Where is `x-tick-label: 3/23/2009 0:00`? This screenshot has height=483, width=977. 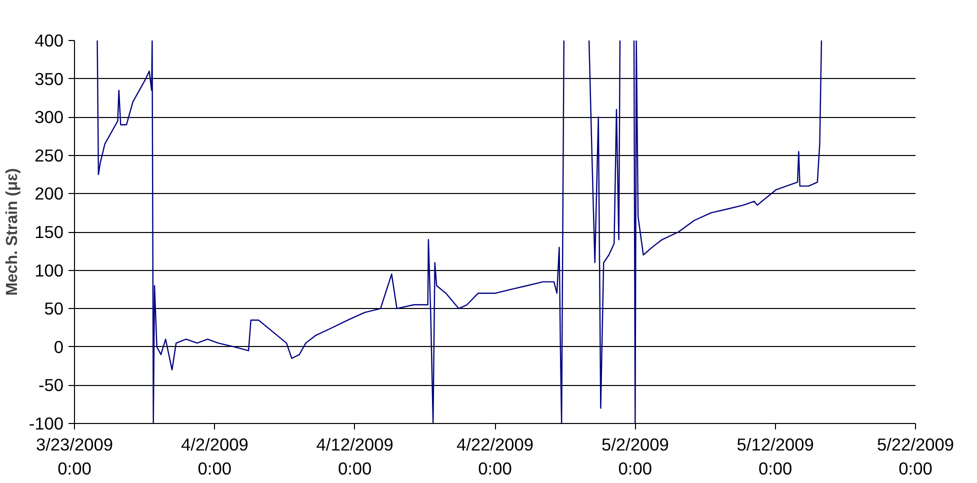 x-tick-label: 3/23/2009 0:00 is located at coordinates (75, 456).